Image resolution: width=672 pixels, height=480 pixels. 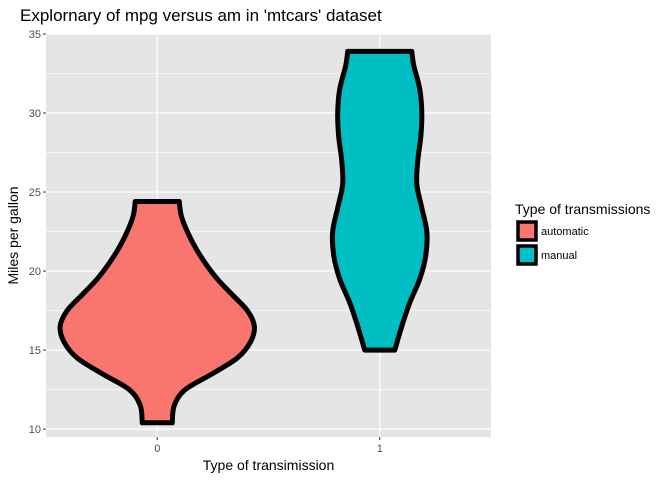 What do you see at coordinates (35, 272) in the screenshot?
I see `y-tick-label: 20` at bounding box center [35, 272].